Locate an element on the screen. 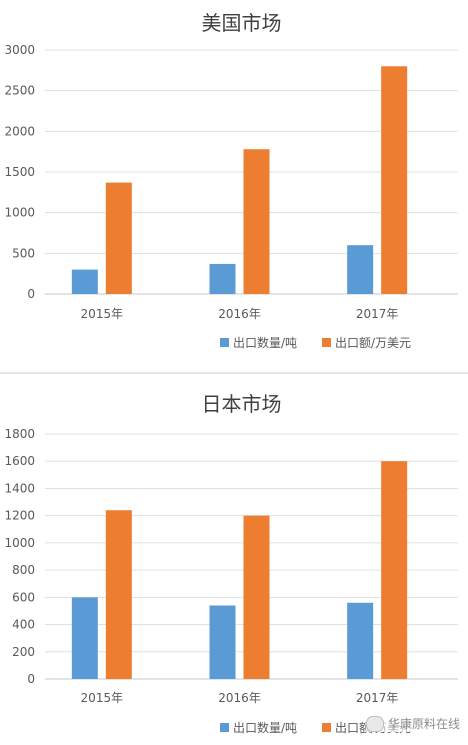 The width and height of the screenshot is (468, 745). chart1-y-tick-label: 0 is located at coordinates (31, 294).